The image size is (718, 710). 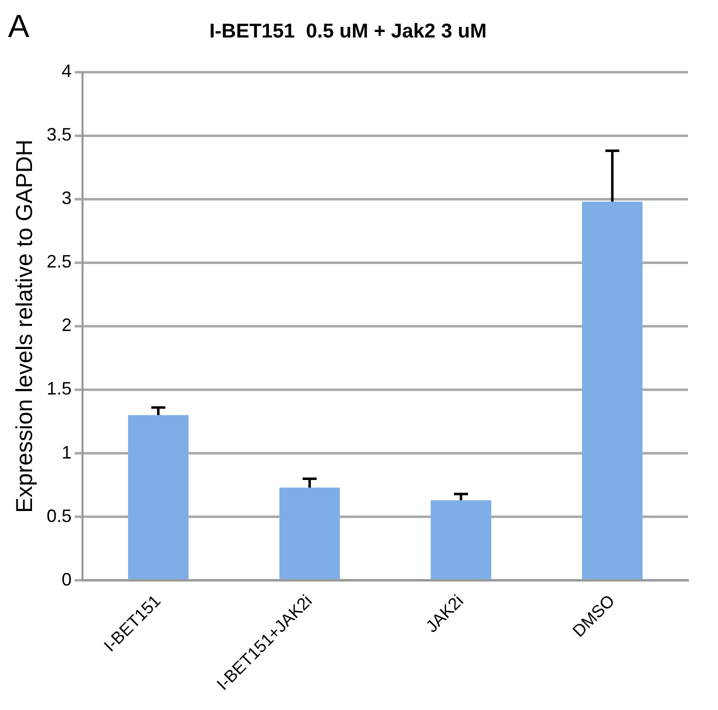 What do you see at coordinates (67, 452) in the screenshot?
I see `y-tick-label: 1` at bounding box center [67, 452].